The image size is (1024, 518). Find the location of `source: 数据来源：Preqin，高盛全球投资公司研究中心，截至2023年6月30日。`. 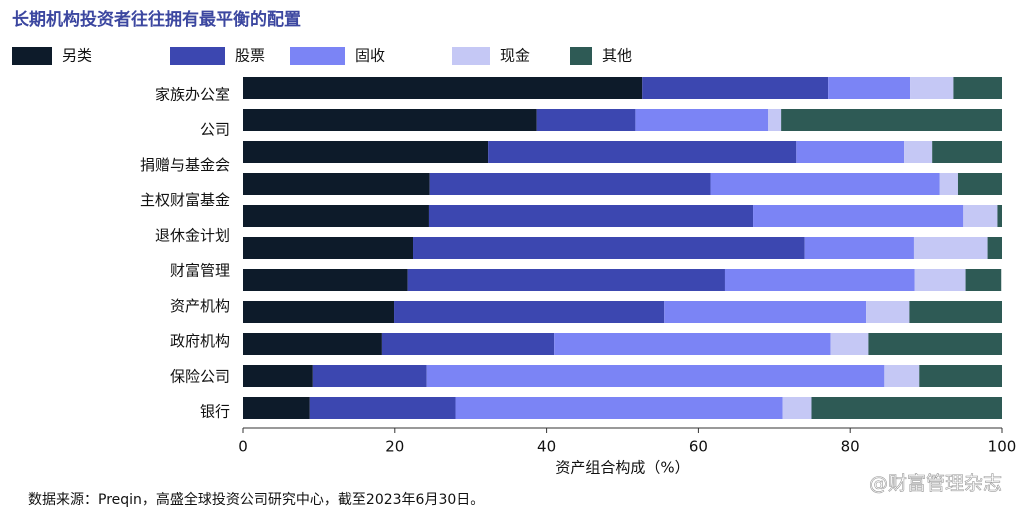

source: 数据来源：Preqin，高盛全球投资公司研究中心，截至2023年6月30日。 is located at coordinates (256, 499).